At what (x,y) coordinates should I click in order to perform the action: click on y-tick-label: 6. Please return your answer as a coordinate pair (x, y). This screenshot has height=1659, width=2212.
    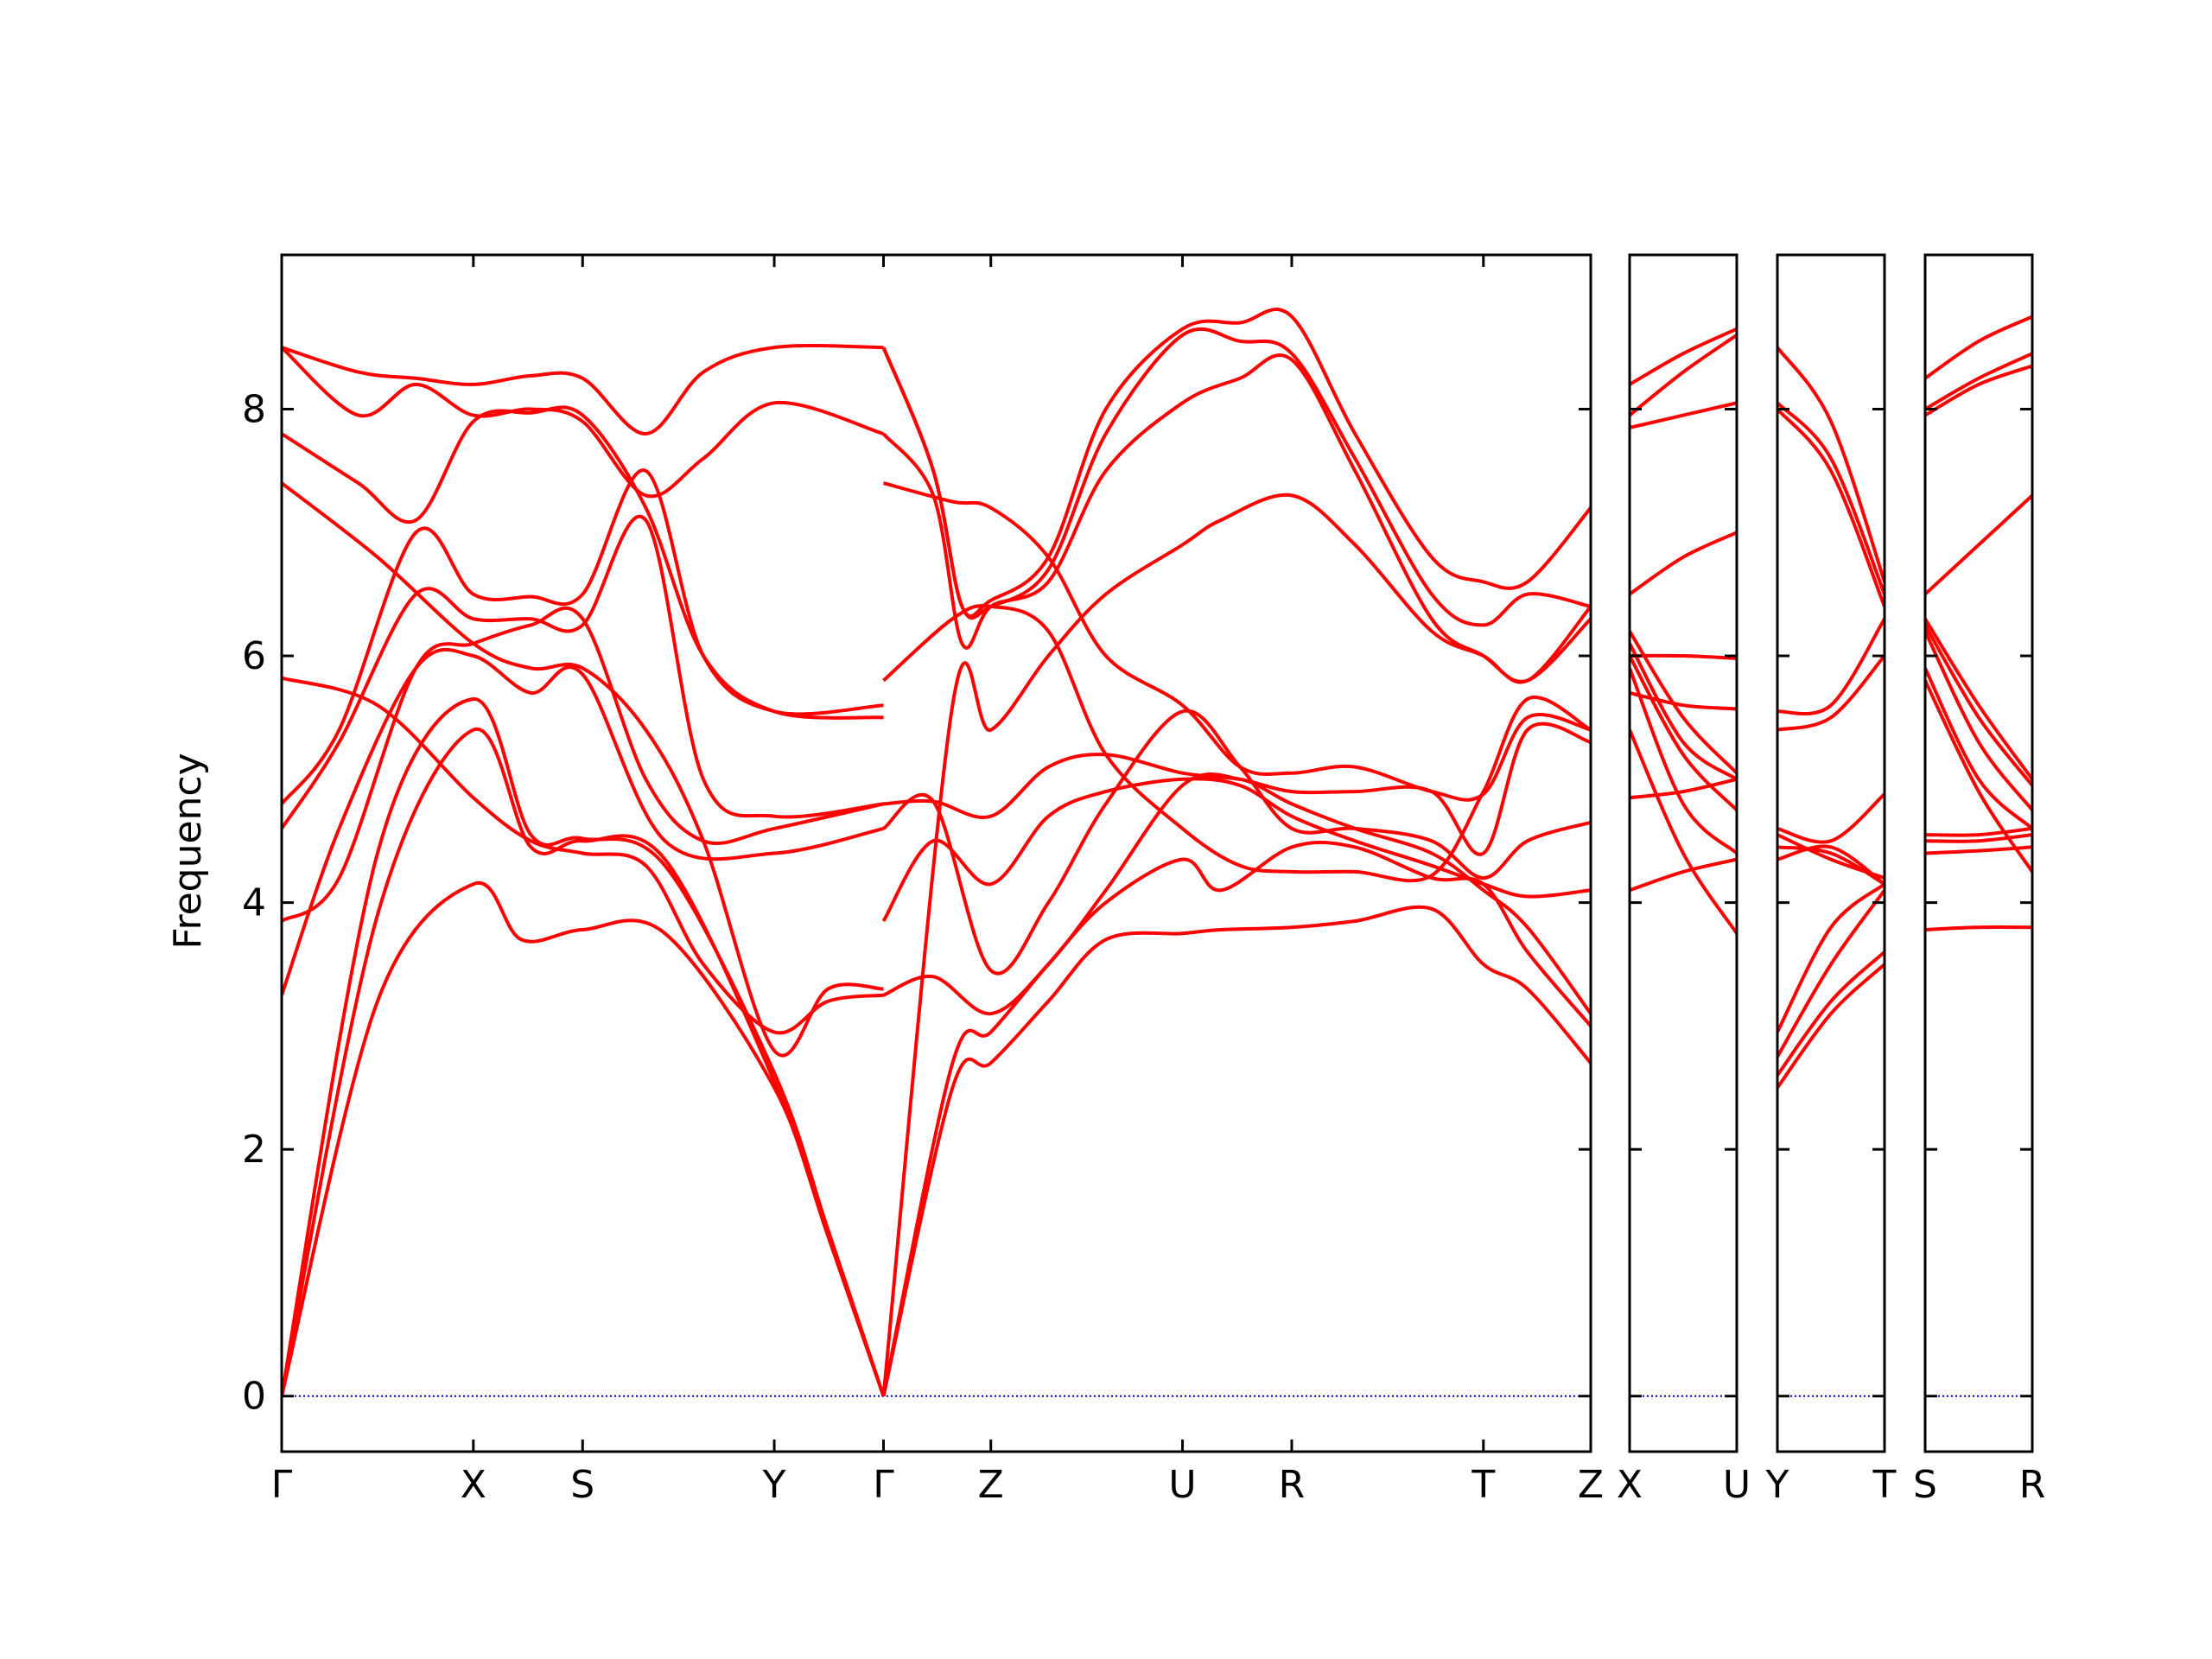
    Looking at the image, I should click on (254, 656).